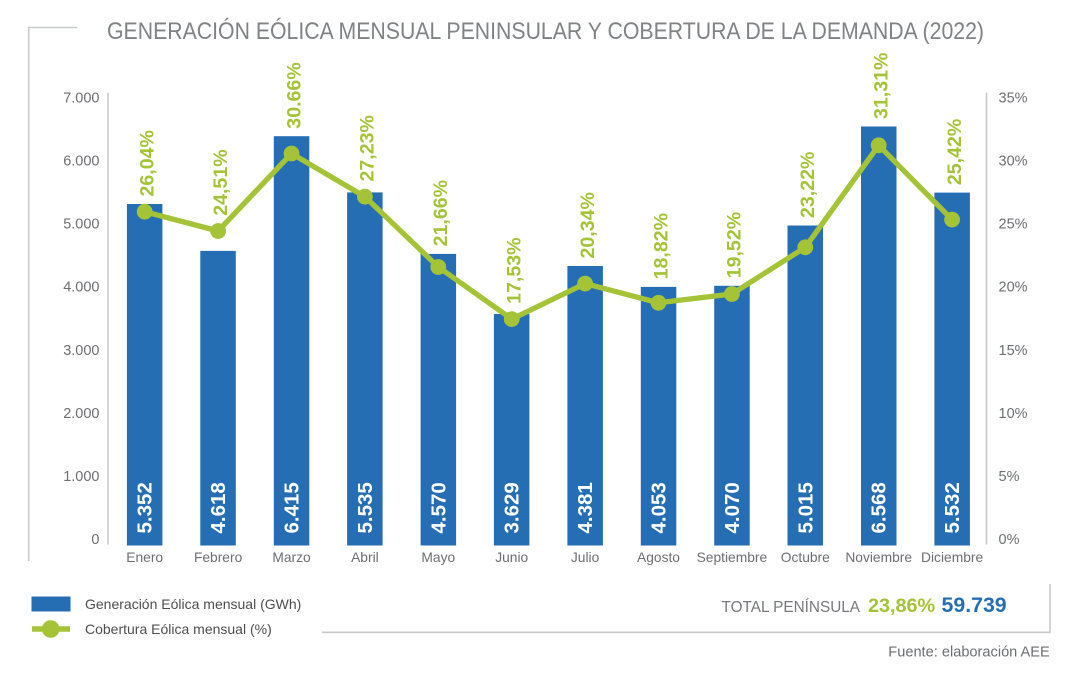 The height and width of the screenshot is (675, 1080). I want to click on svg-text: 31,31%, so click(882, 86).